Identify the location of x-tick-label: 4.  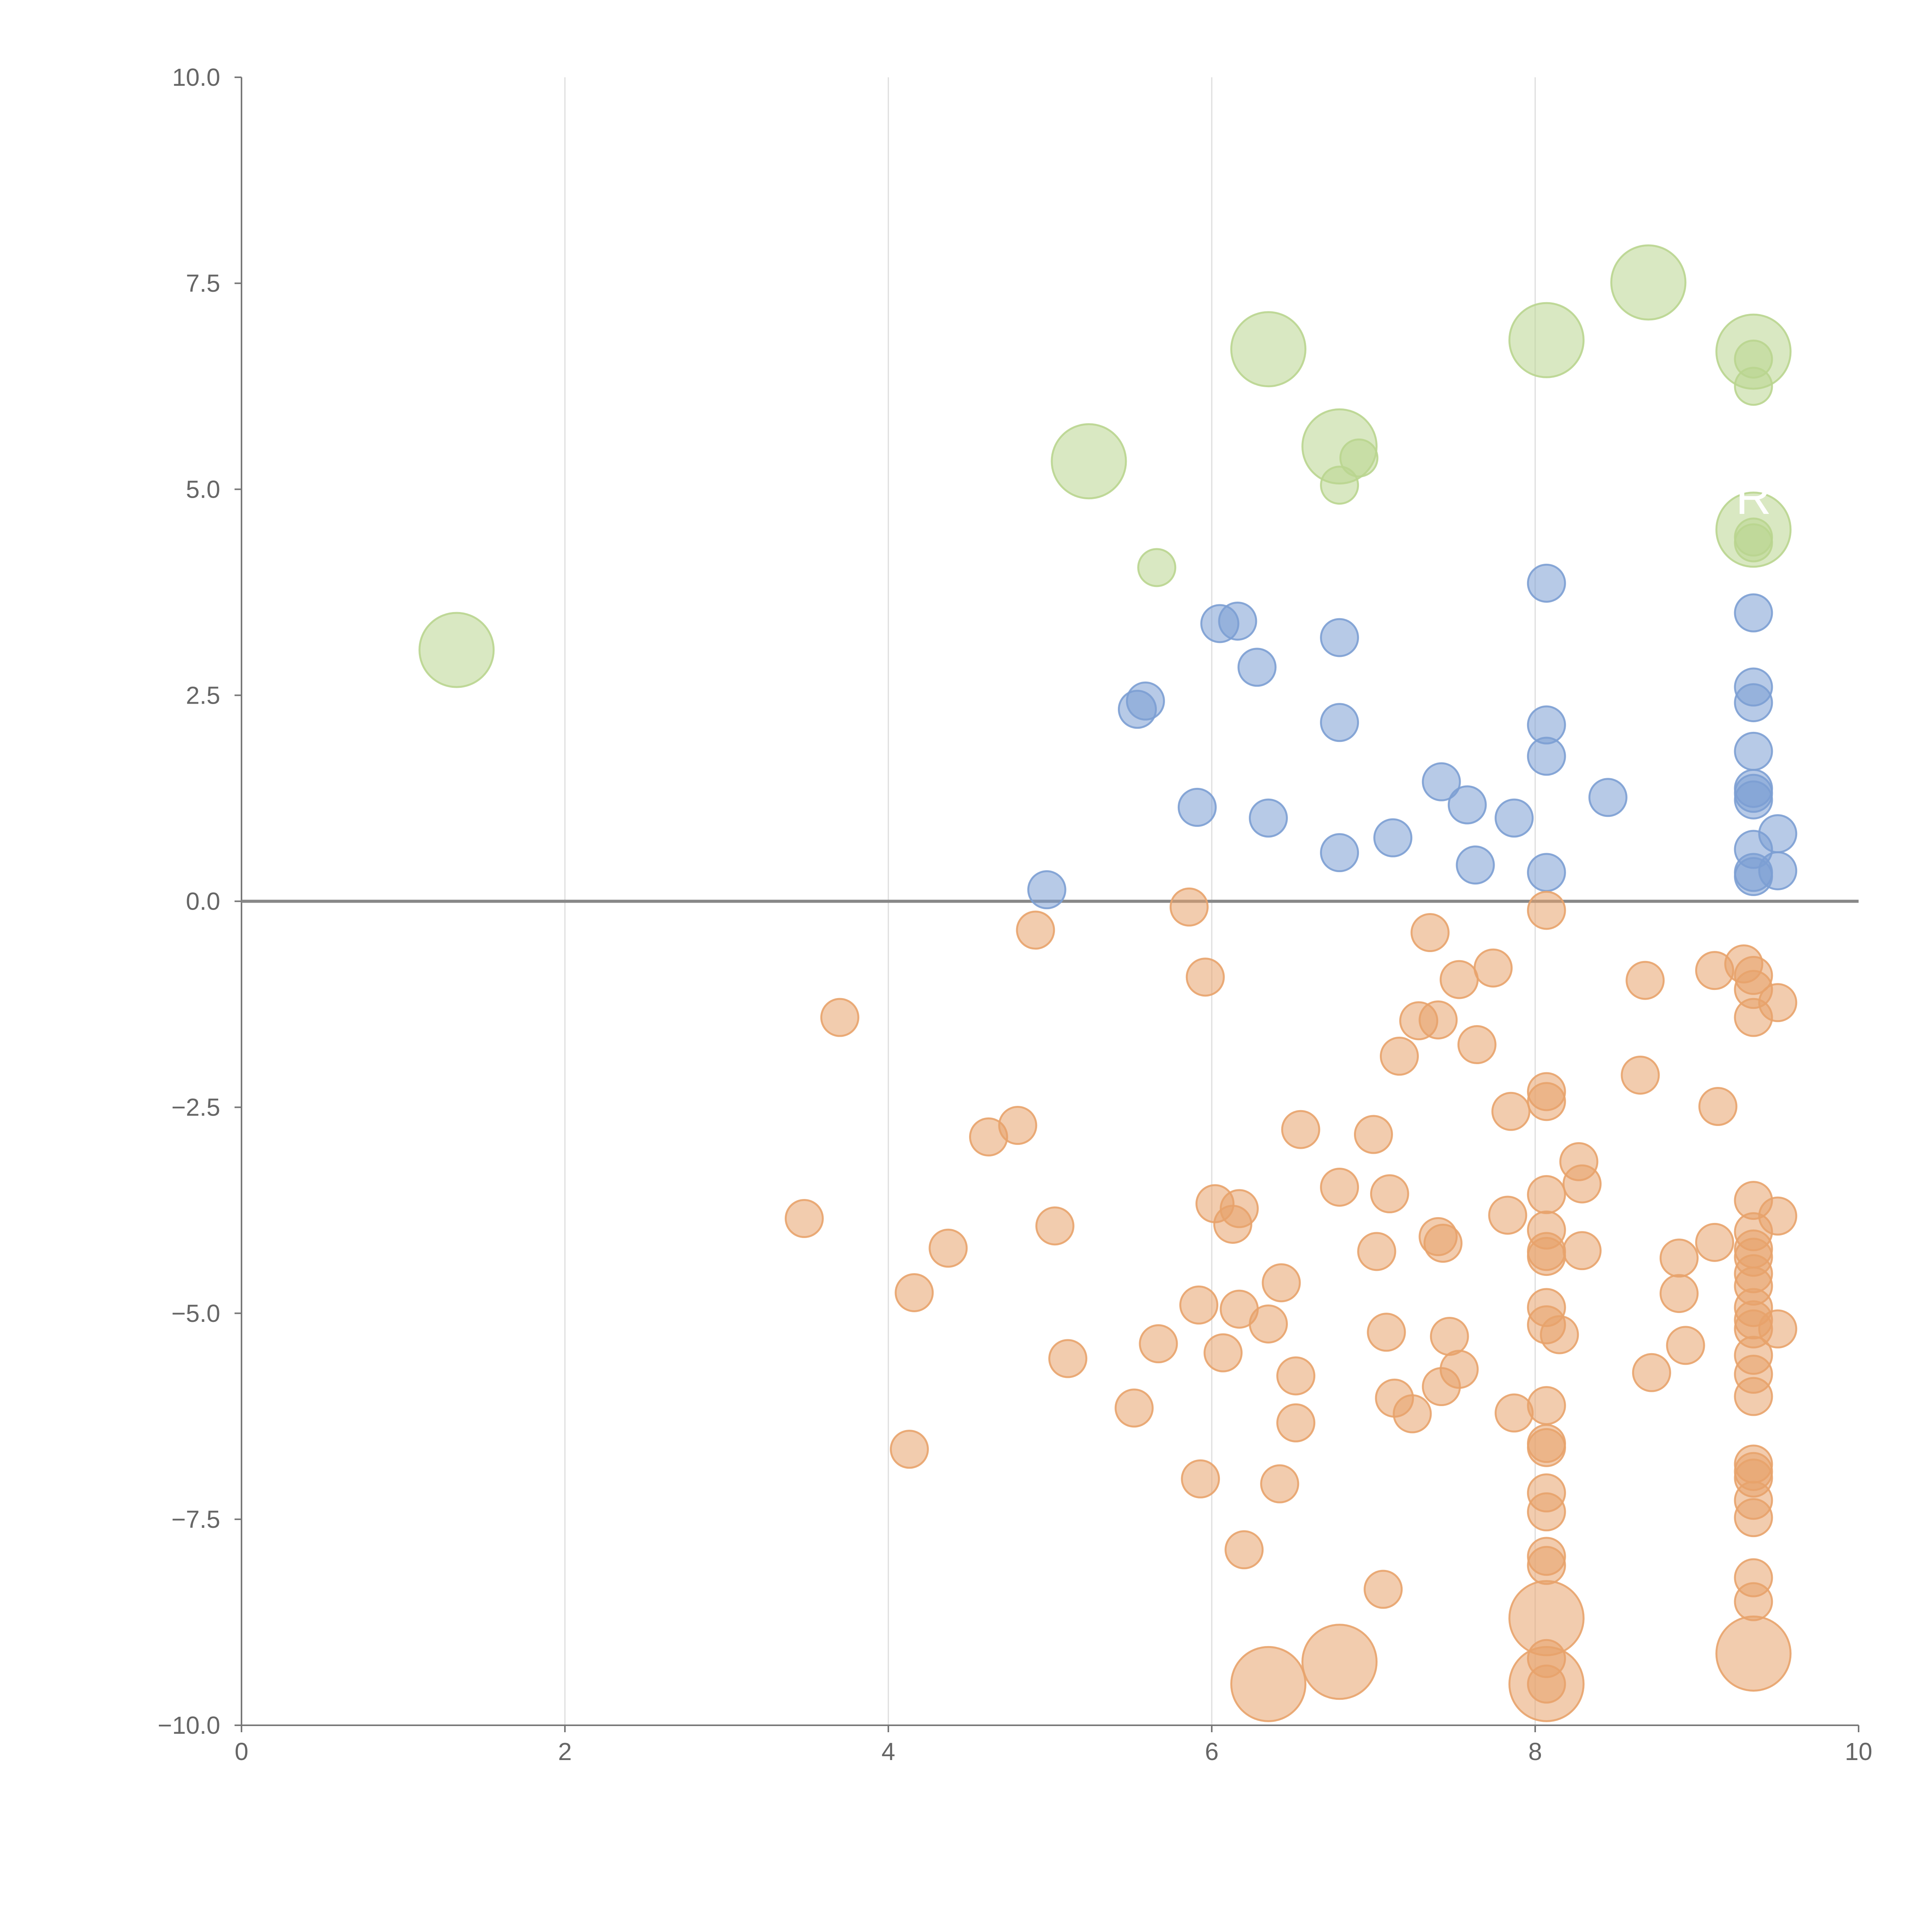
(888, 1752).